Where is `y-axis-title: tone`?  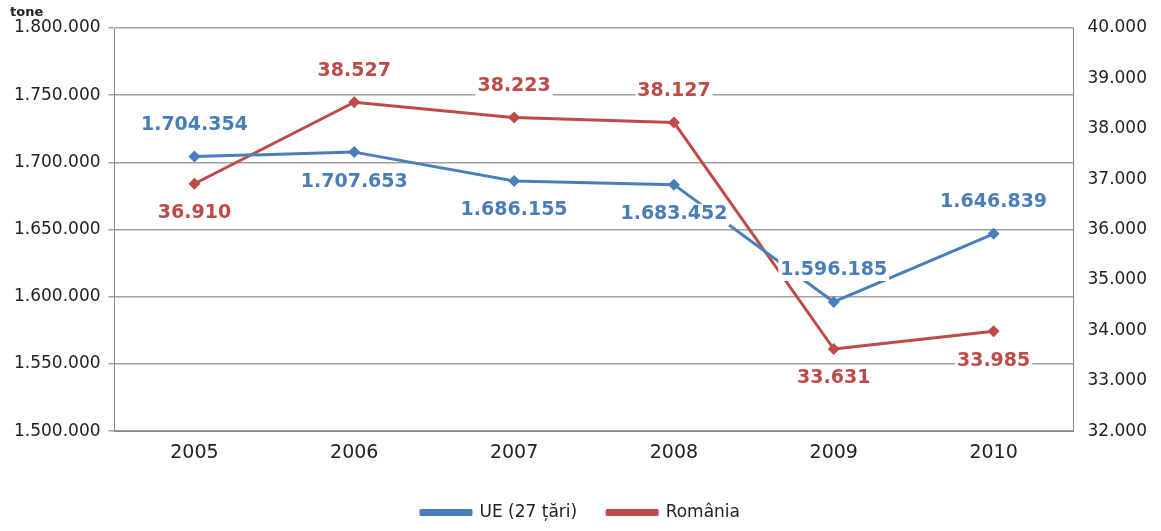 y-axis-title: tone is located at coordinates (27, 11).